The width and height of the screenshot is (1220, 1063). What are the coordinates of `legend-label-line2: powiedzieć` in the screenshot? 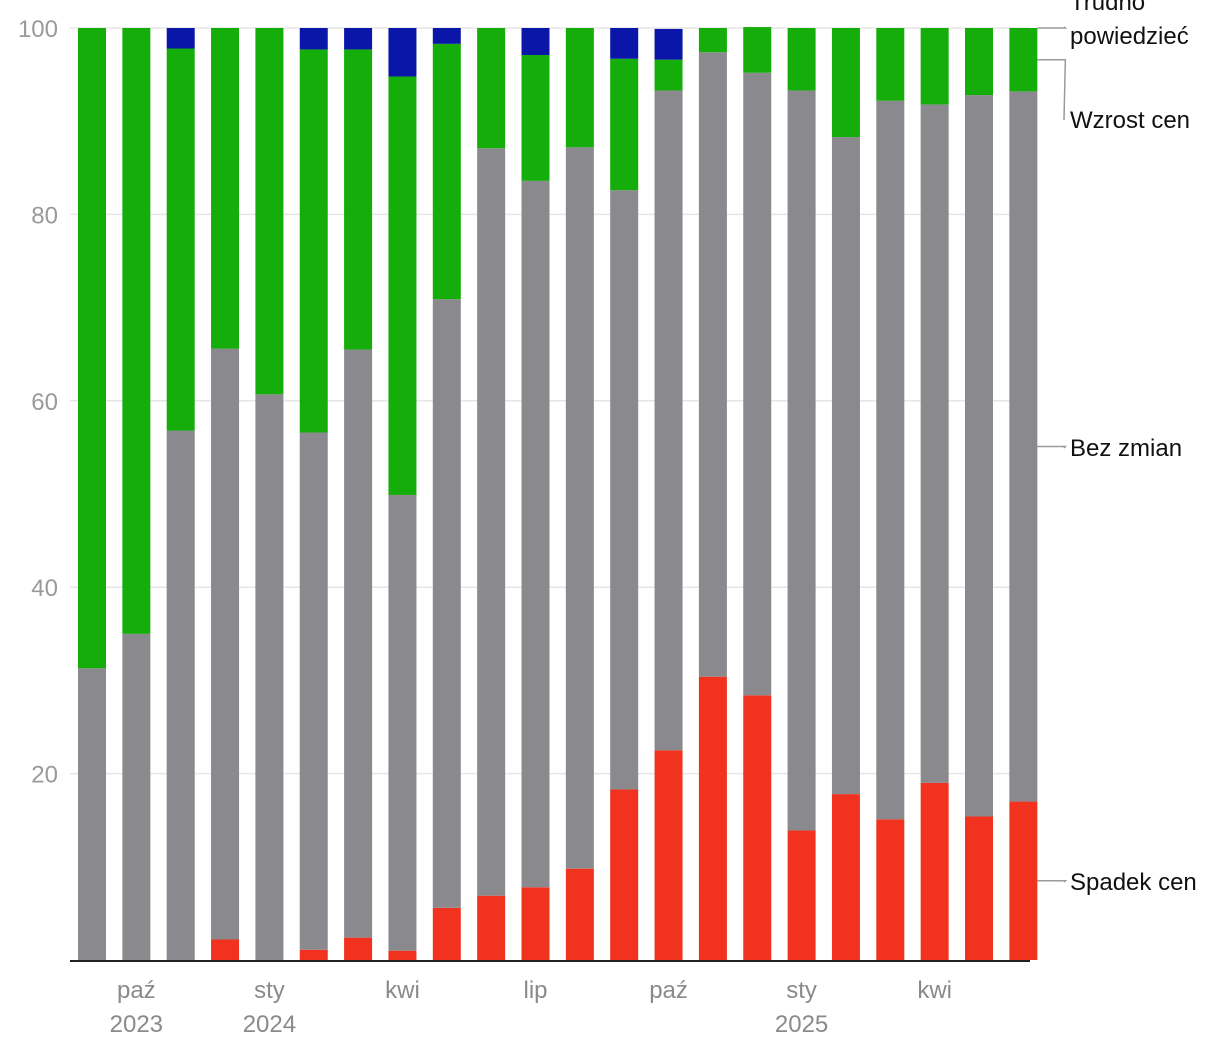 It's located at (1129, 36).